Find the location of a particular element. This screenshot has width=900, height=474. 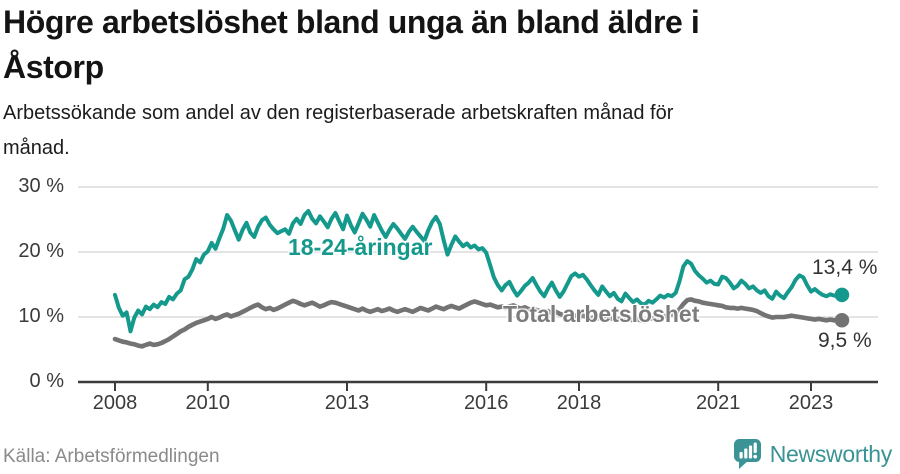

series-line-total is located at coordinates (478, 323).